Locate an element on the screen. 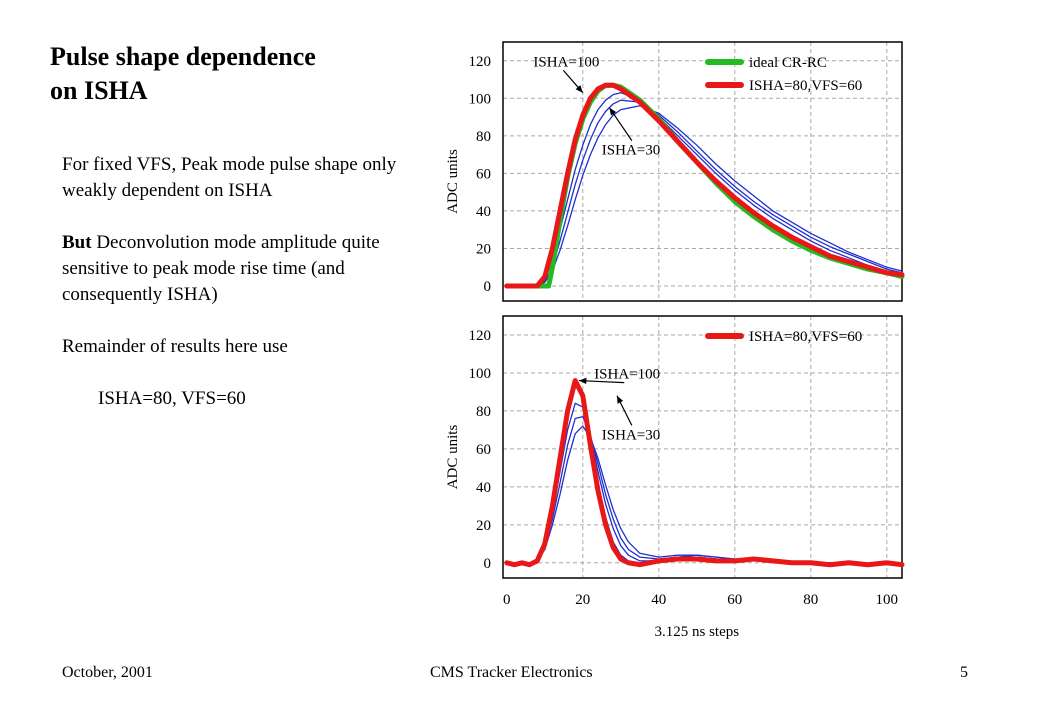 The width and height of the screenshot is (1040, 720). series-line-isha-scan is located at coordinates (704, 495).